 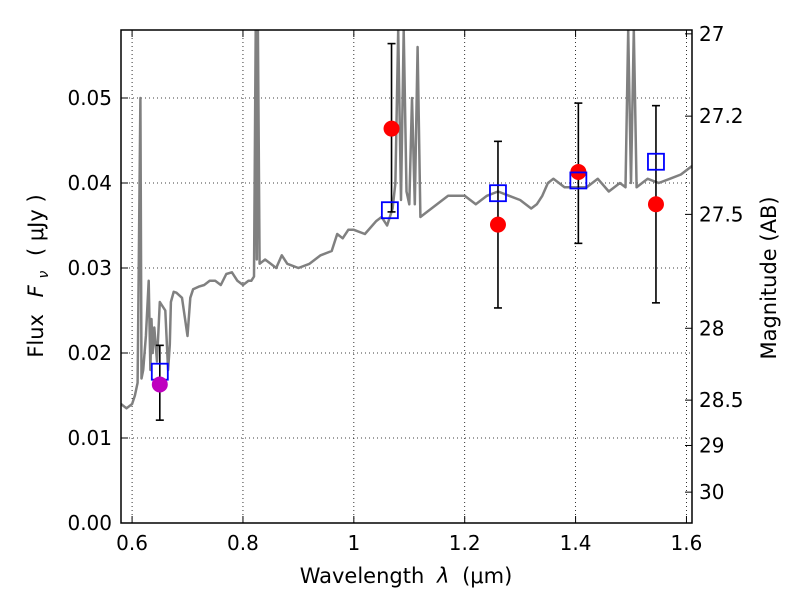 I want to click on observed-points-layer, so click(x=523, y=176).